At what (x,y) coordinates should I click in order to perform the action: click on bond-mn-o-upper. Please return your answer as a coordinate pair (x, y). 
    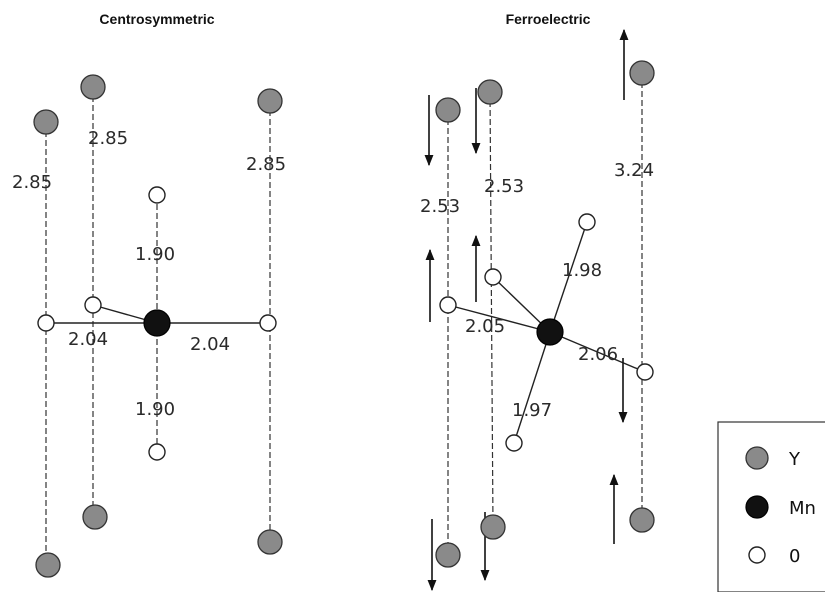
    Looking at the image, I should click on (568, 277).